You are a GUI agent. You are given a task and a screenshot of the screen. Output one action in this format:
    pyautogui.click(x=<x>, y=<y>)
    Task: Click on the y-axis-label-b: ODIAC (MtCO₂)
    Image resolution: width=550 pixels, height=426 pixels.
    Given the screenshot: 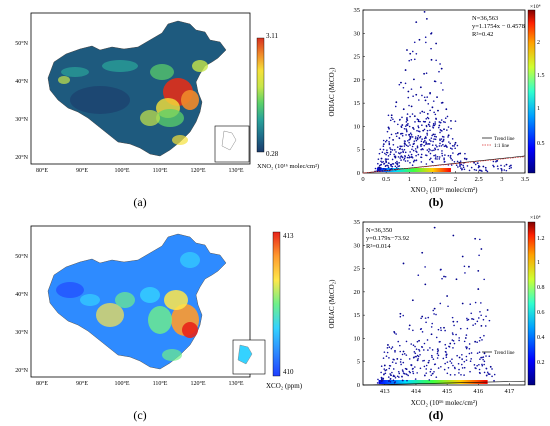 What is the action you would take?
    pyautogui.click(x=332, y=92)
    